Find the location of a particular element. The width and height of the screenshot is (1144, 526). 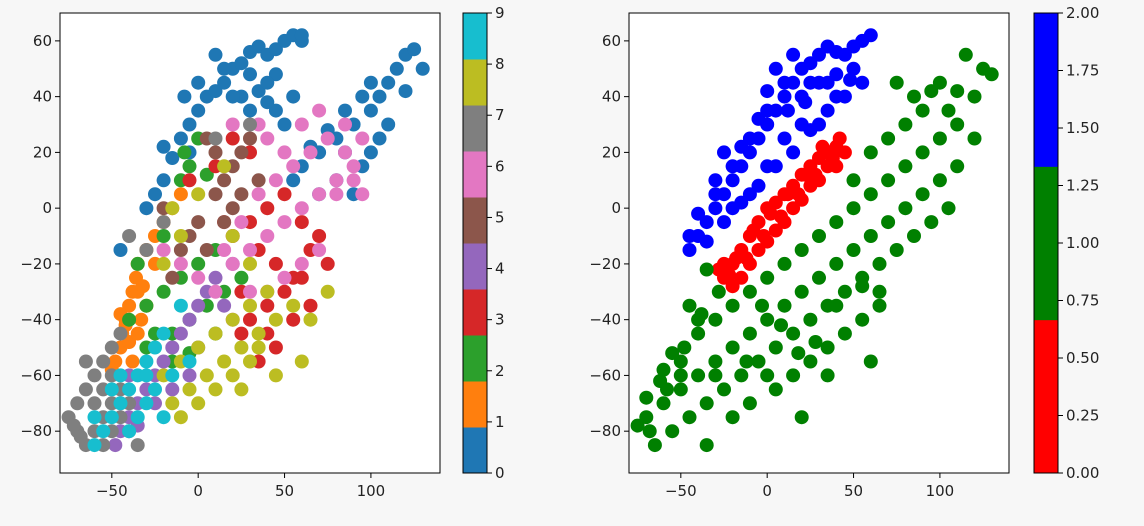

x-tick-label: 50 is located at coordinates (284, 491).